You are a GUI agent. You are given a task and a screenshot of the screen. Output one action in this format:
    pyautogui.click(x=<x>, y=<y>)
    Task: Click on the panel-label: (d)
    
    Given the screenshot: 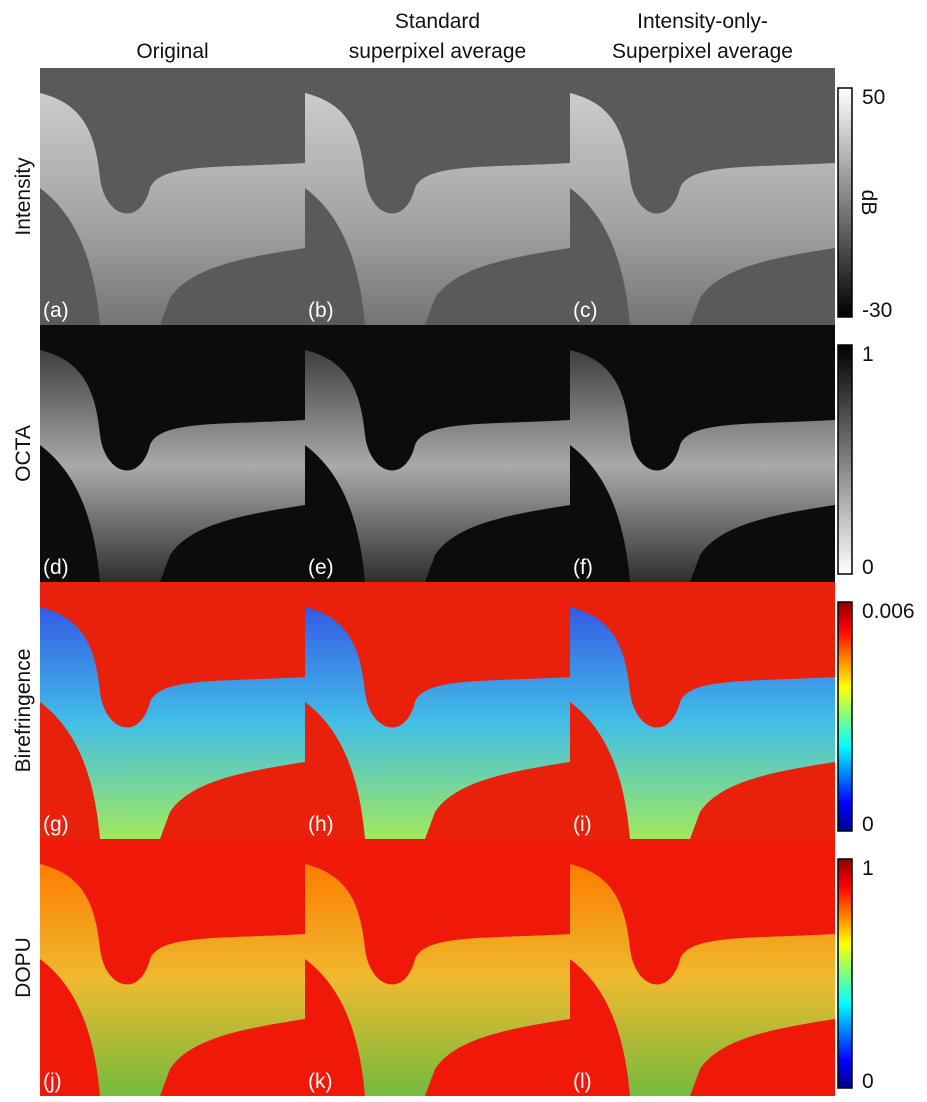 What is the action you would take?
    pyautogui.click(x=56, y=567)
    